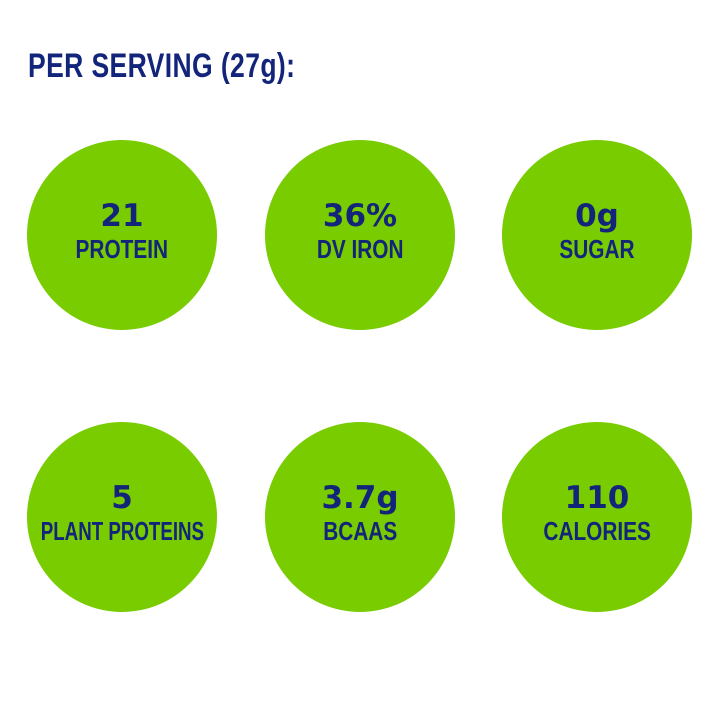 This screenshot has width=720, height=720. What do you see at coordinates (597, 249) in the screenshot?
I see `stat-label: SUGAR` at bounding box center [597, 249].